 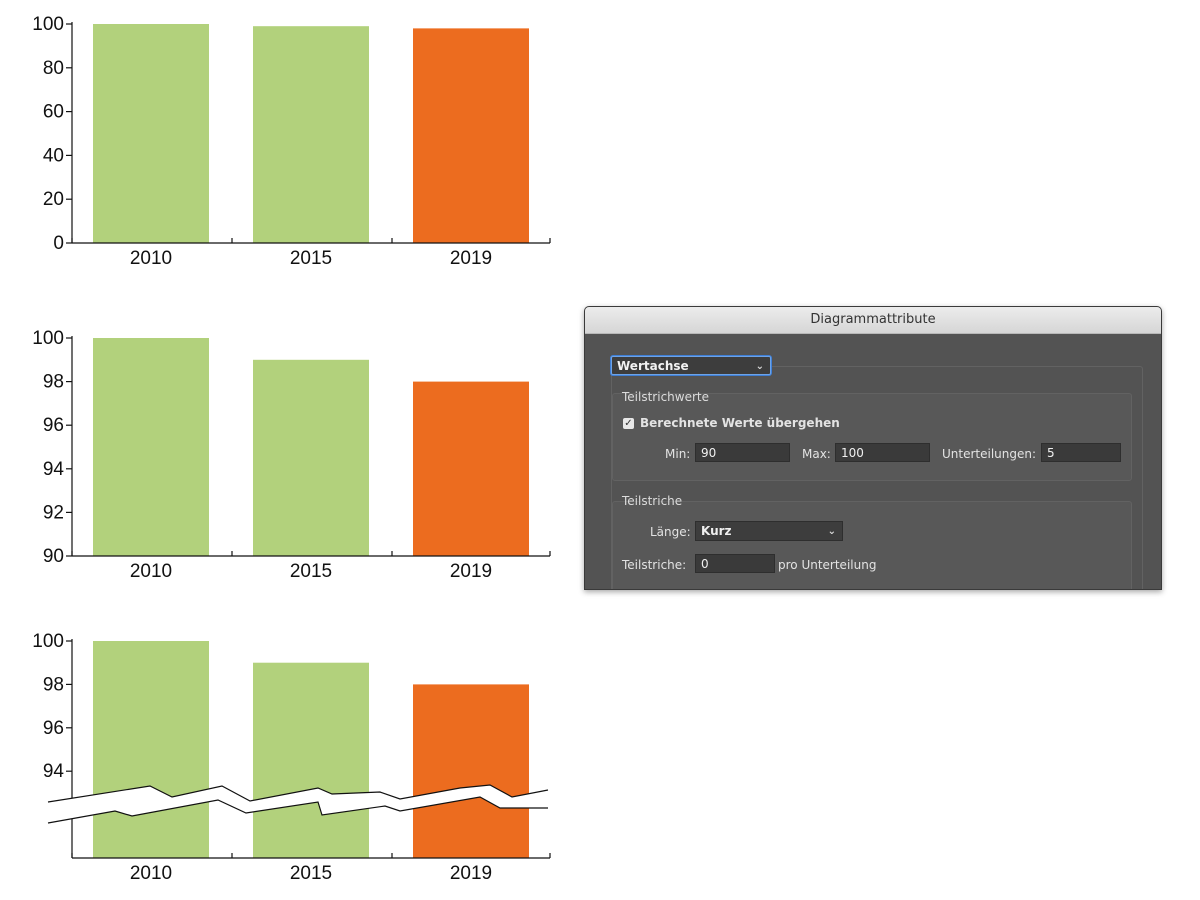 What do you see at coordinates (53, 112) in the screenshot?
I see `y-tick-label: 60` at bounding box center [53, 112].